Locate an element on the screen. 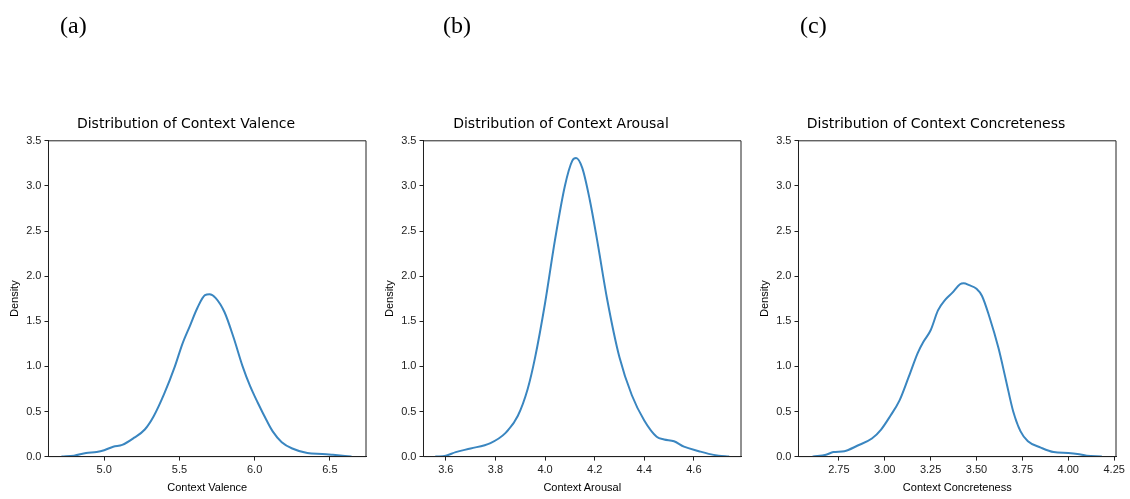  x-tick-label: 2.75 is located at coordinates (839, 469).